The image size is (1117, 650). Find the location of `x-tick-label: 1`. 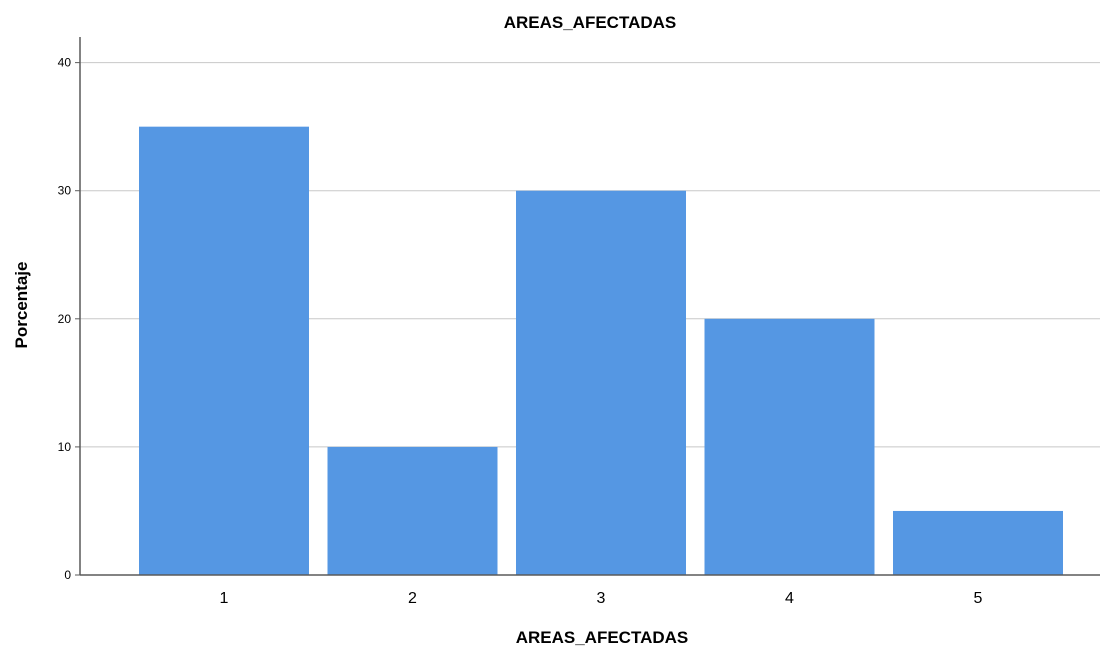

x-tick-label: 1 is located at coordinates (224, 598).